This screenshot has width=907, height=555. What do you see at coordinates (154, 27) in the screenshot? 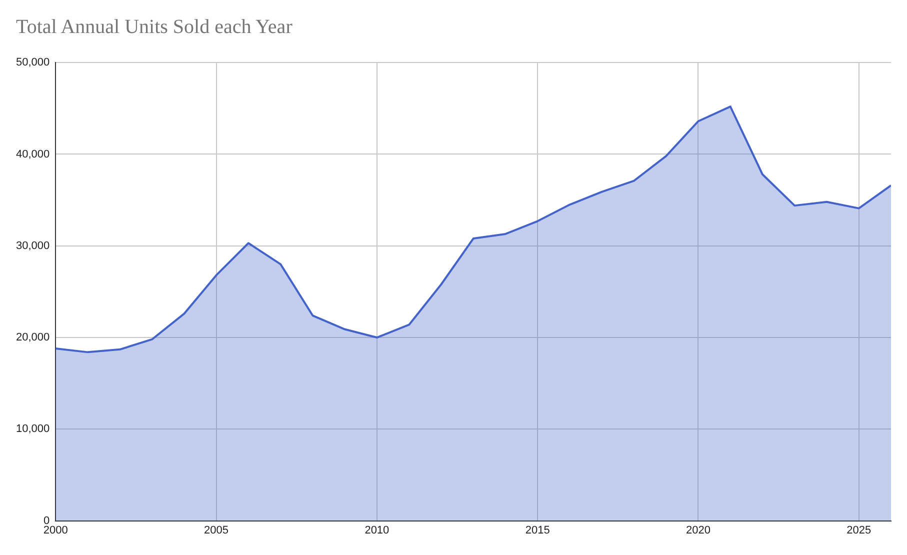
I see `chart-title: Total Annual Units Sold each Year` at bounding box center [154, 27].